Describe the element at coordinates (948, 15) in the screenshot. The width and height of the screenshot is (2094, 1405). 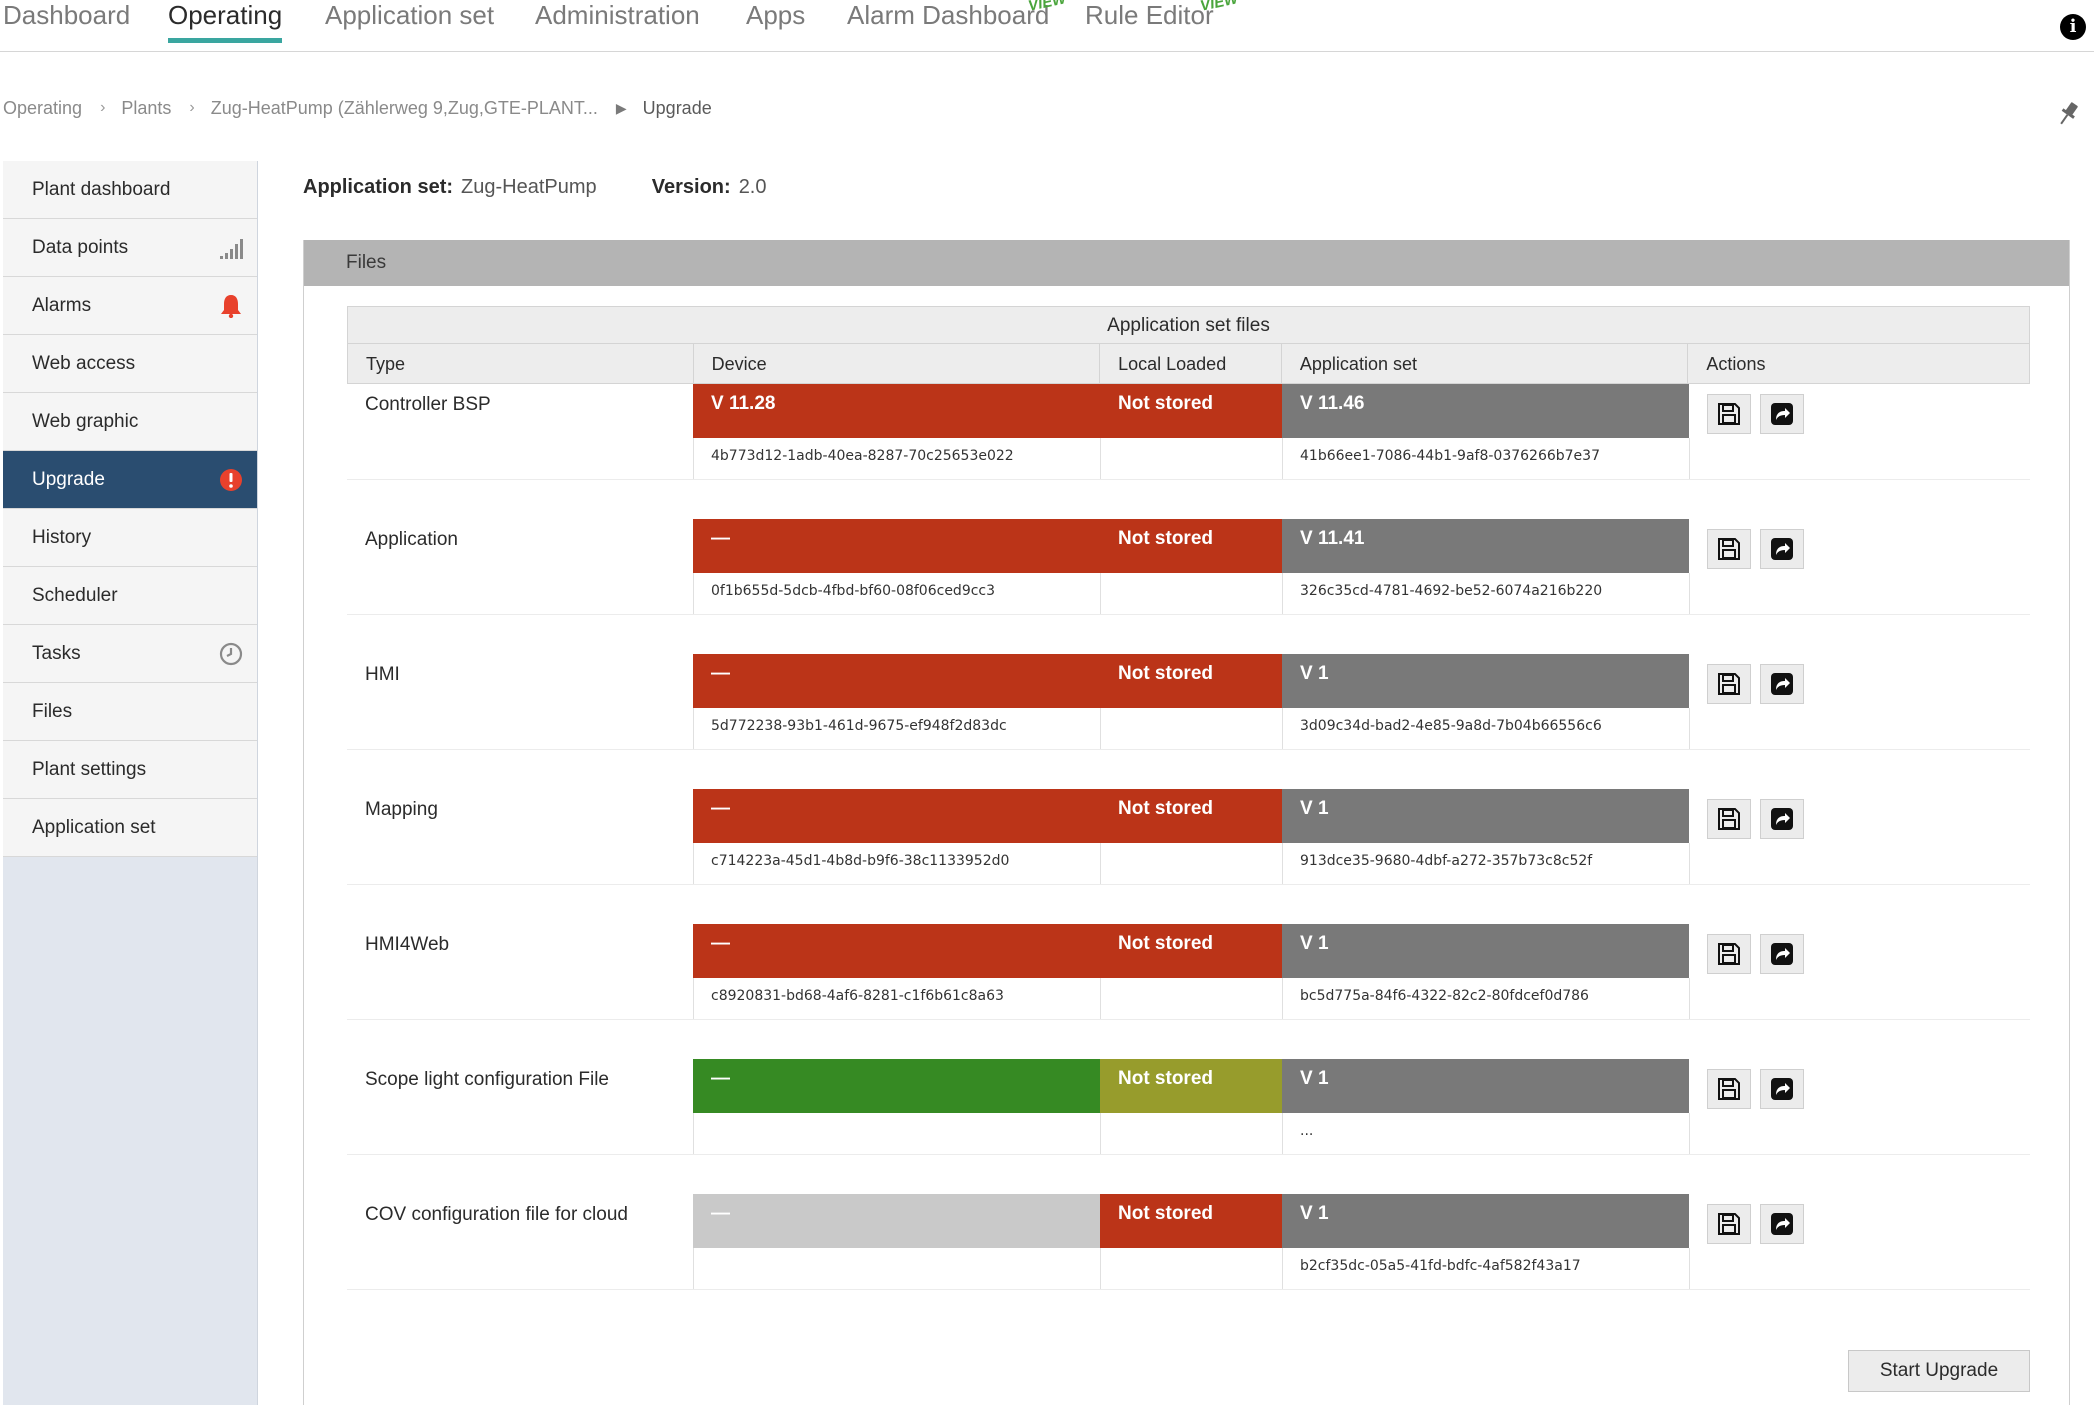
I see `tab-alarm-dashboard: Alarm Dashboard` at that location.